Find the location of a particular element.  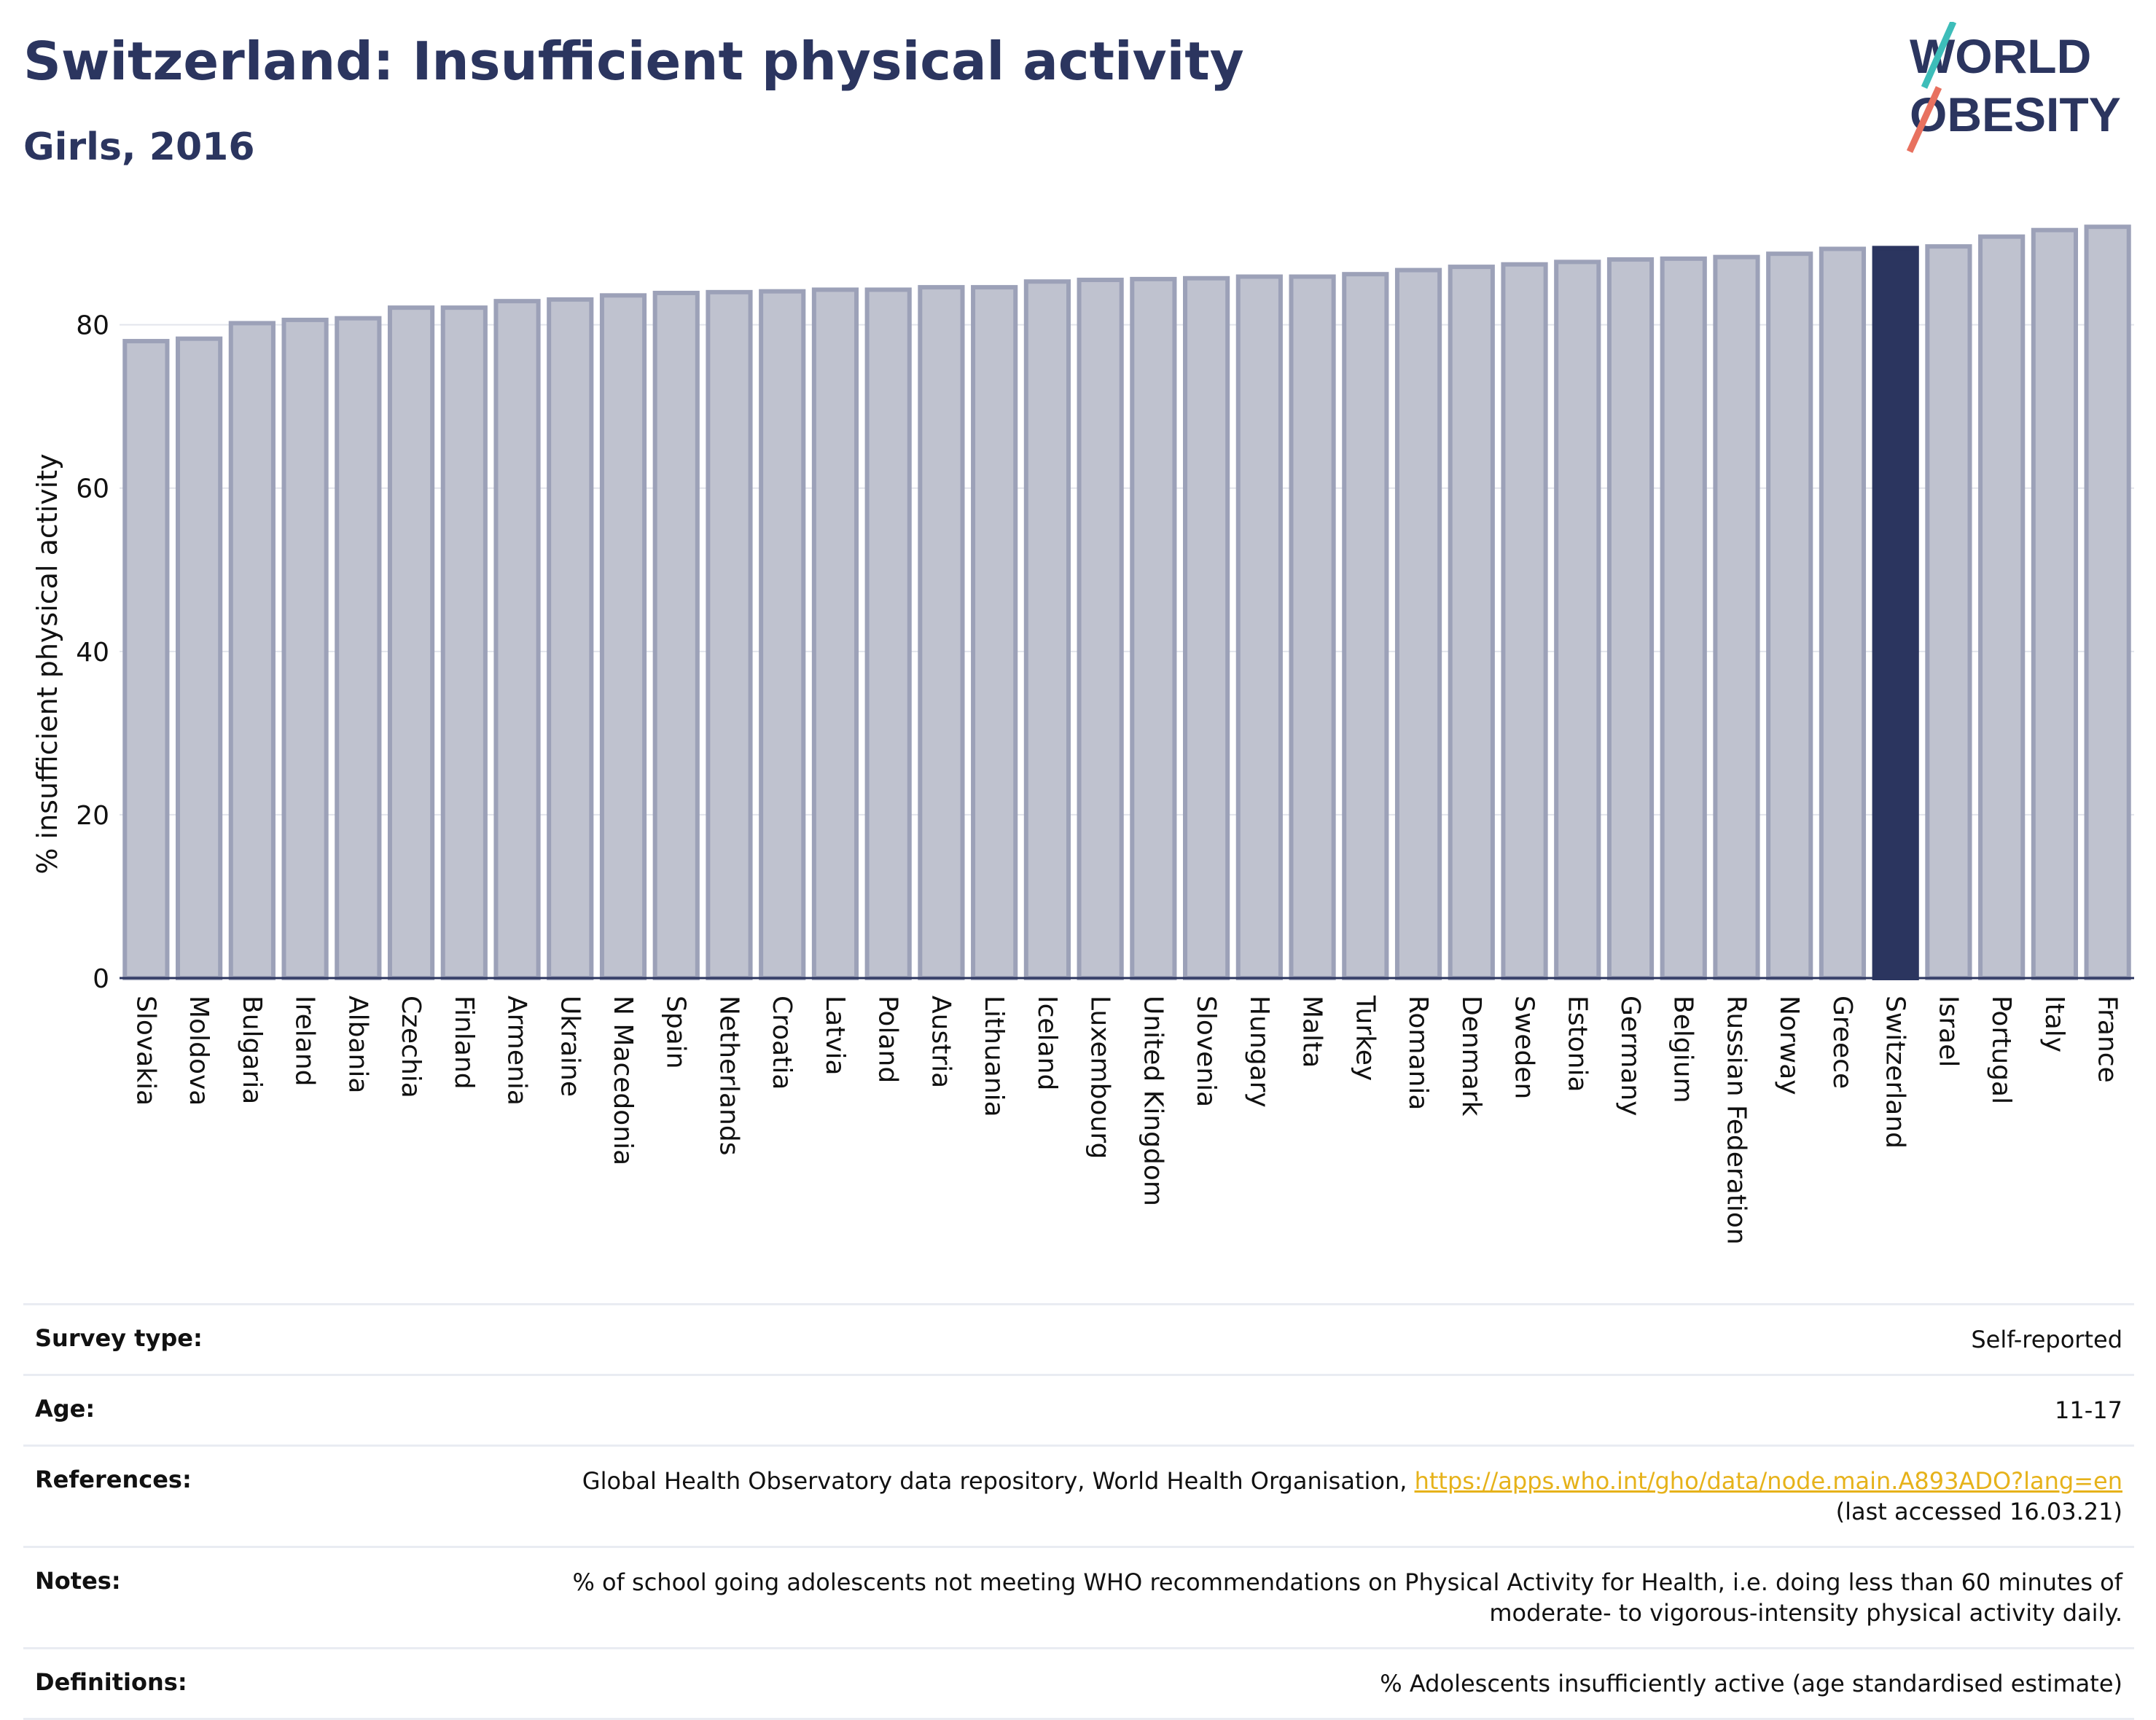

info-row-age: Age: 11-17 is located at coordinates (1079, 1409).